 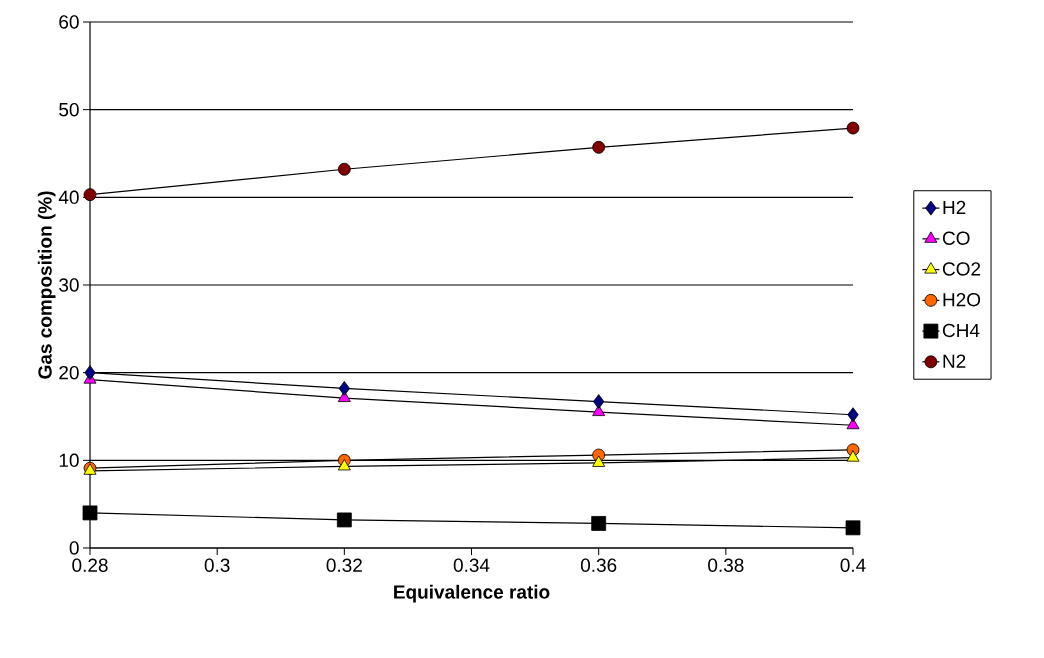 What do you see at coordinates (90, 565) in the screenshot?
I see `x-tick-label: 0.28` at bounding box center [90, 565].